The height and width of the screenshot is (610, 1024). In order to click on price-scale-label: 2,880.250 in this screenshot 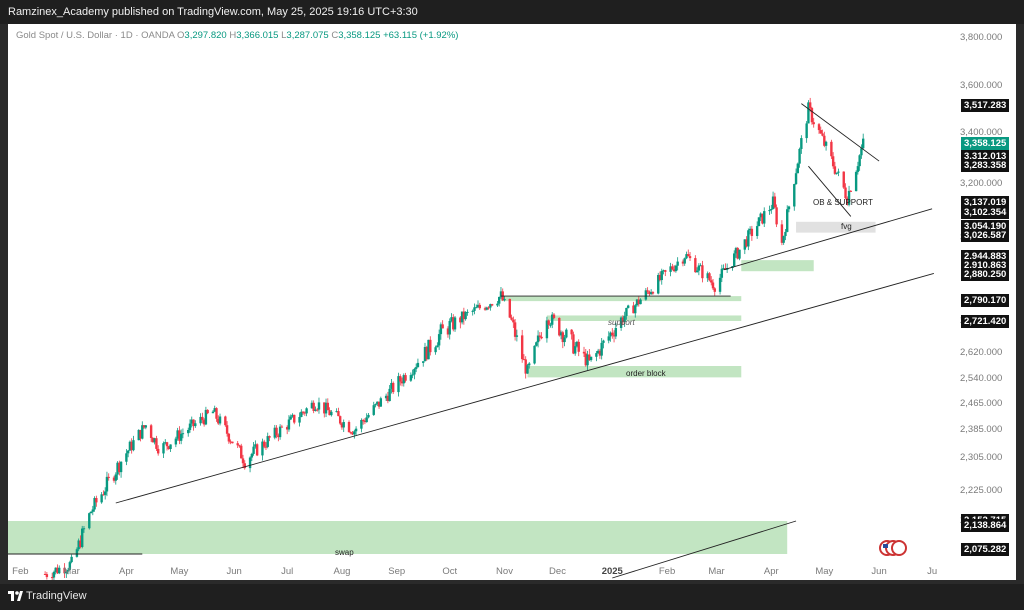, I will do `click(985, 274)`.